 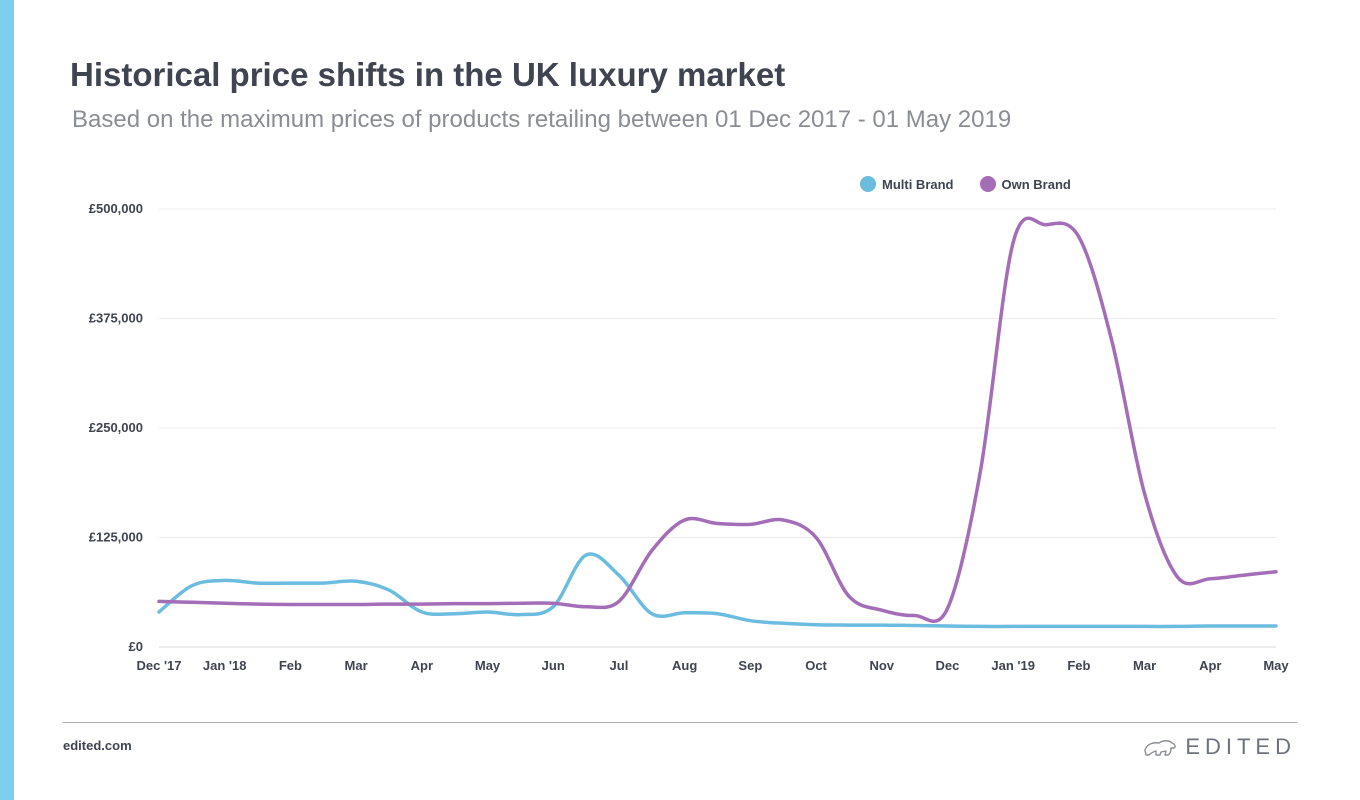 I want to click on legend-item-own-brand: Own Brand, so click(x=1025, y=184).